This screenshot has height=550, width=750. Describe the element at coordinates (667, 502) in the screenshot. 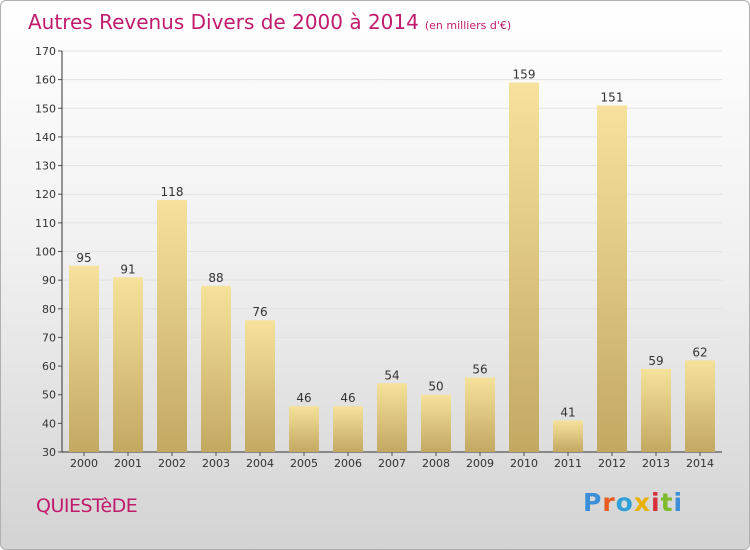

I see `brand-letter: t` at that location.